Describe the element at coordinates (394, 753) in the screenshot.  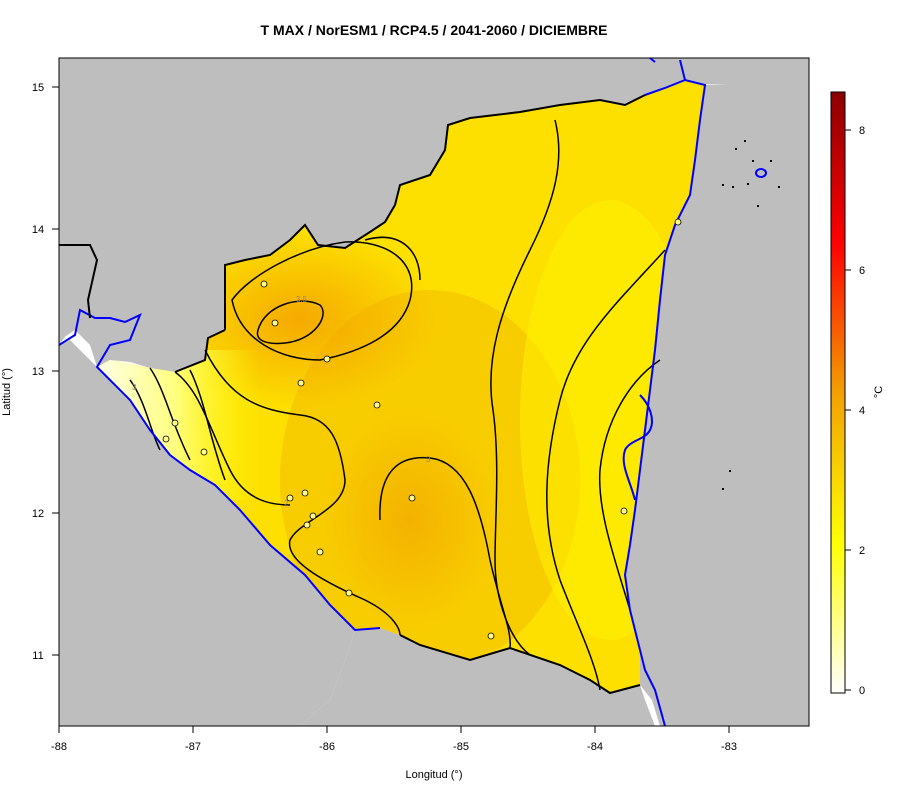
I see `x-axis: -88 -87 -86 -85 -84 -83 Longitud (°)` at that location.